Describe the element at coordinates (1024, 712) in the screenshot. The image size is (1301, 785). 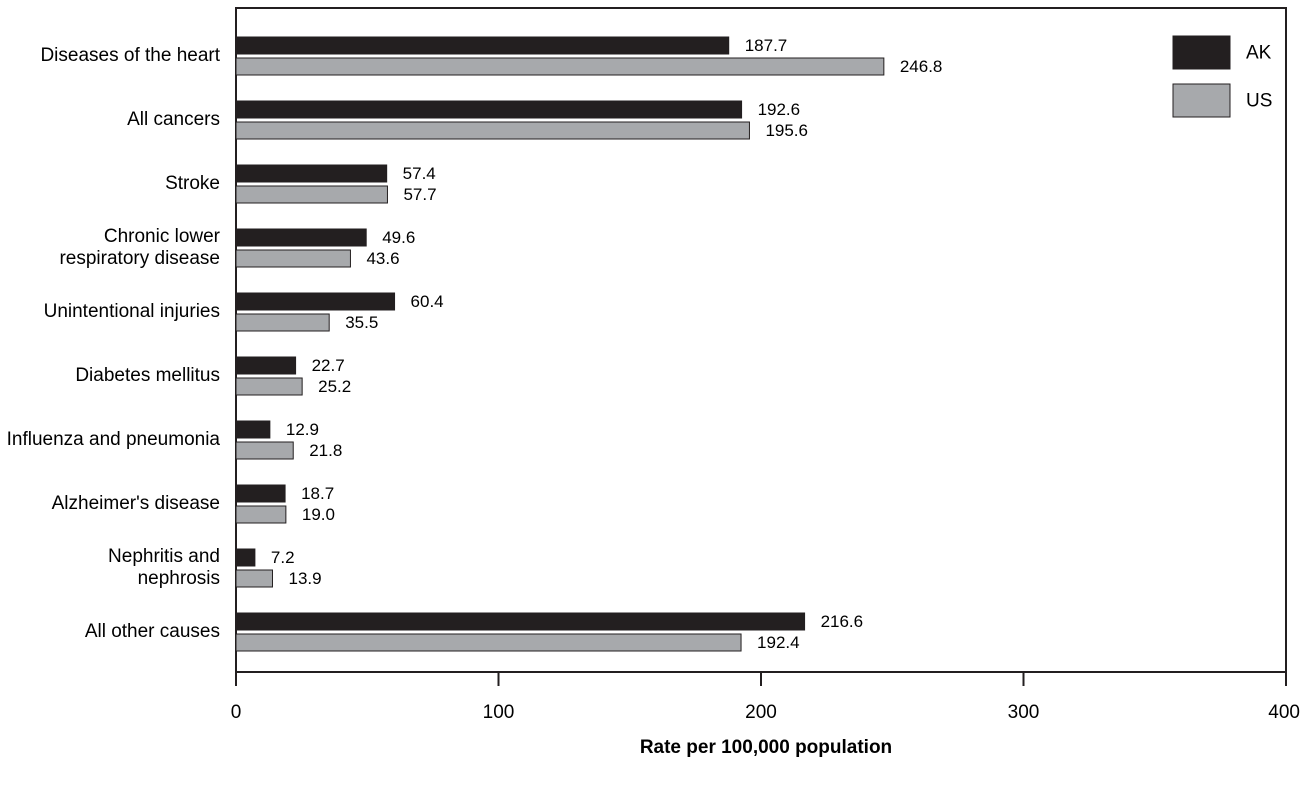
I see `x-tick-label-3: 300` at that location.